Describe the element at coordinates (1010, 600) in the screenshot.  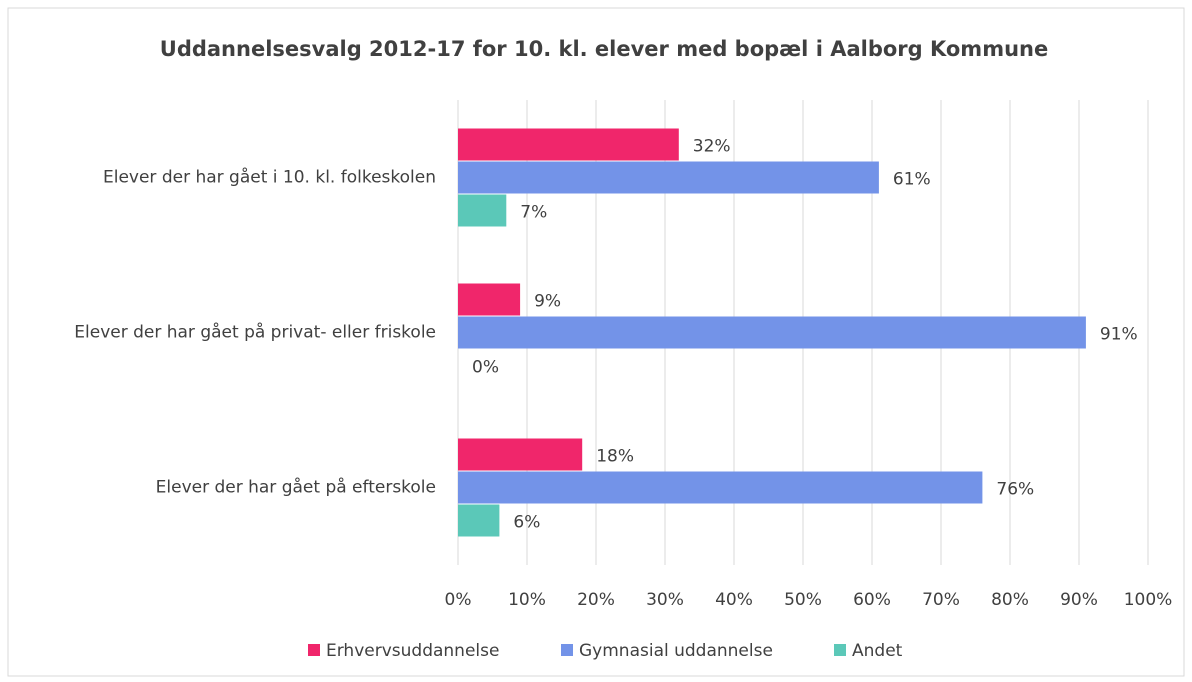
I see `x-tick-label: 80%` at that location.